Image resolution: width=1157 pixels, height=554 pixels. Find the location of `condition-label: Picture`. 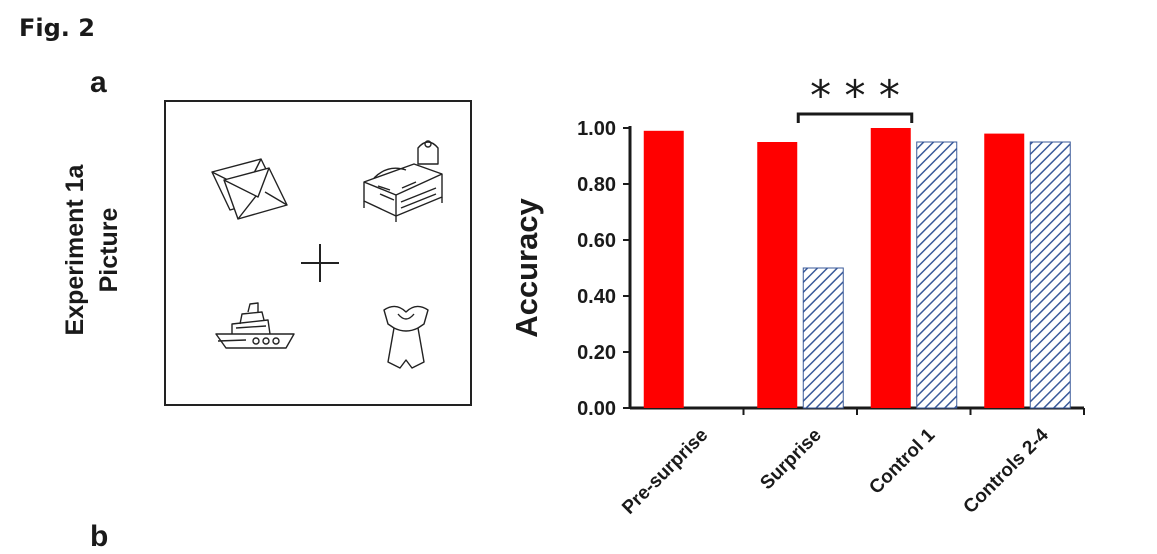

condition-label: Picture is located at coordinates (109, 250).